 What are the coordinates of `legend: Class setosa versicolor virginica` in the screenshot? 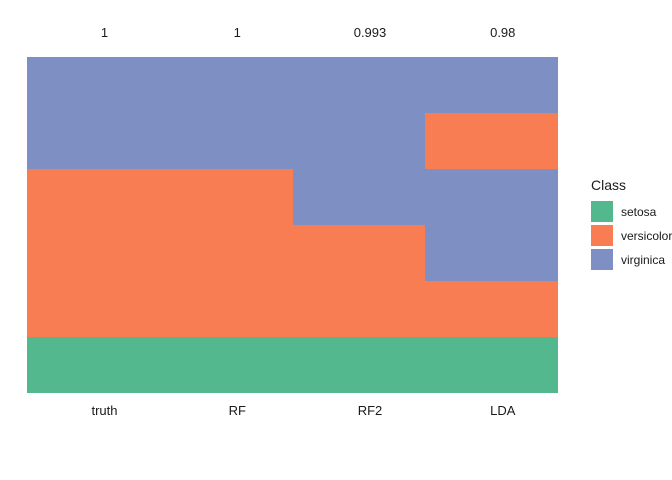 It's located at (631, 225).